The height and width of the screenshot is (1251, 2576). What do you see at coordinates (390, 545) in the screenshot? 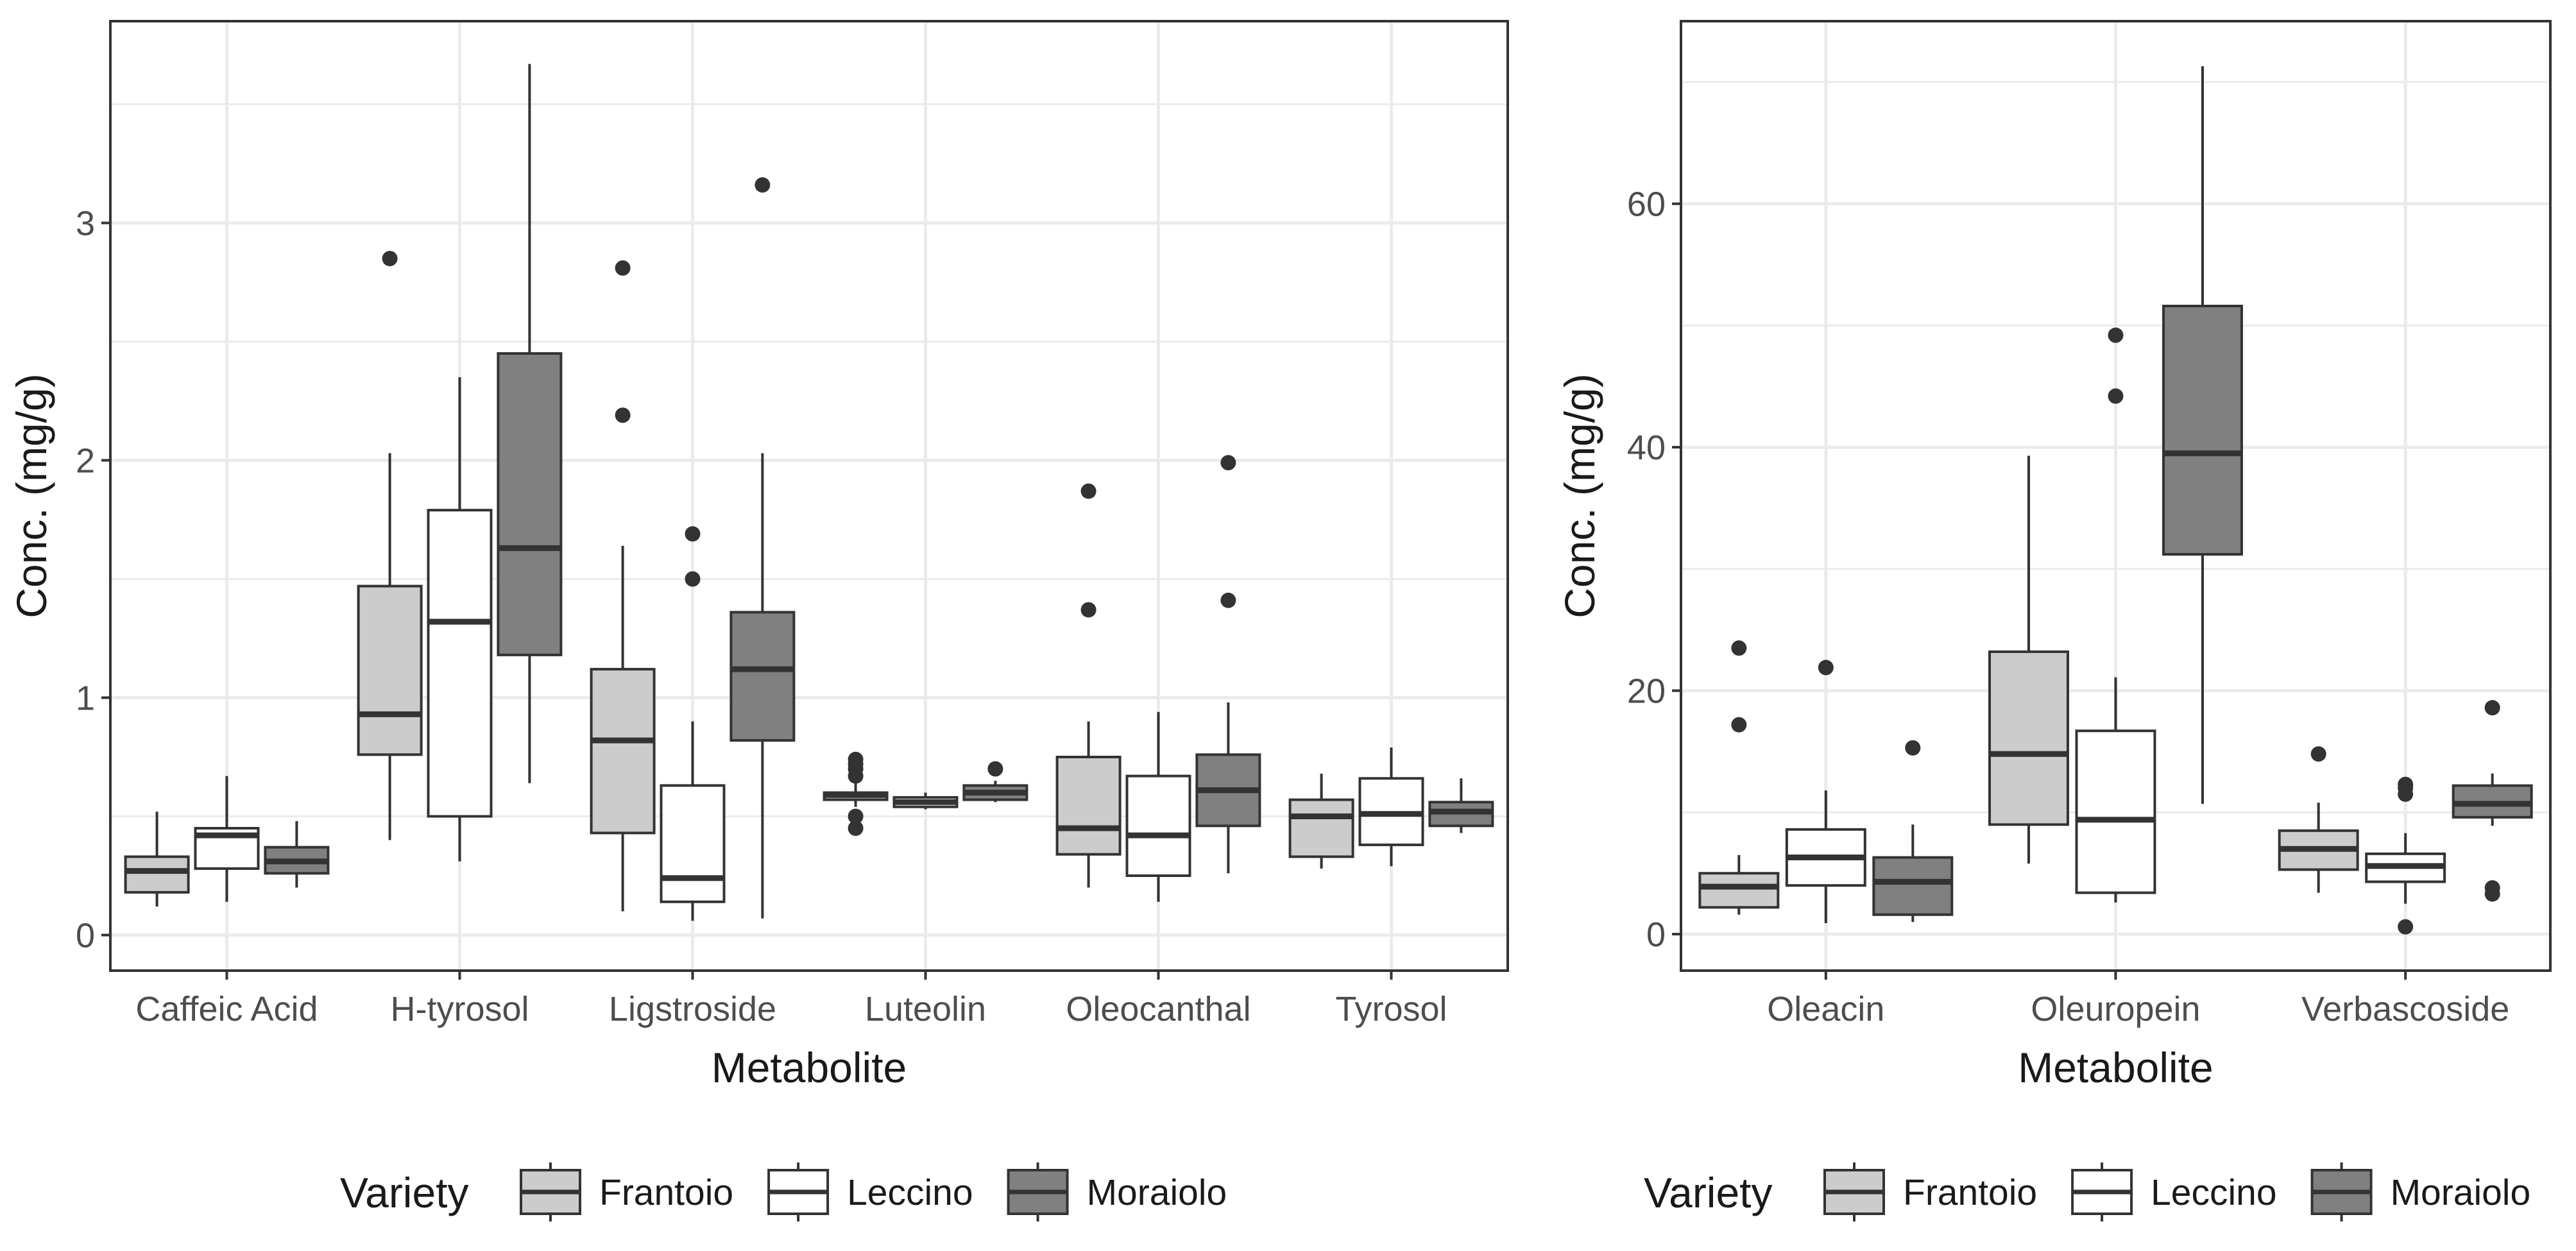
I see `box-h-tyrosol-frantoio` at bounding box center [390, 545].